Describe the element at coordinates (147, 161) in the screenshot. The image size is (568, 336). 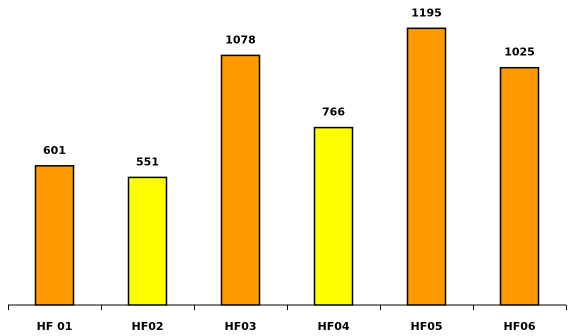
I see `data-label: 551` at that location.